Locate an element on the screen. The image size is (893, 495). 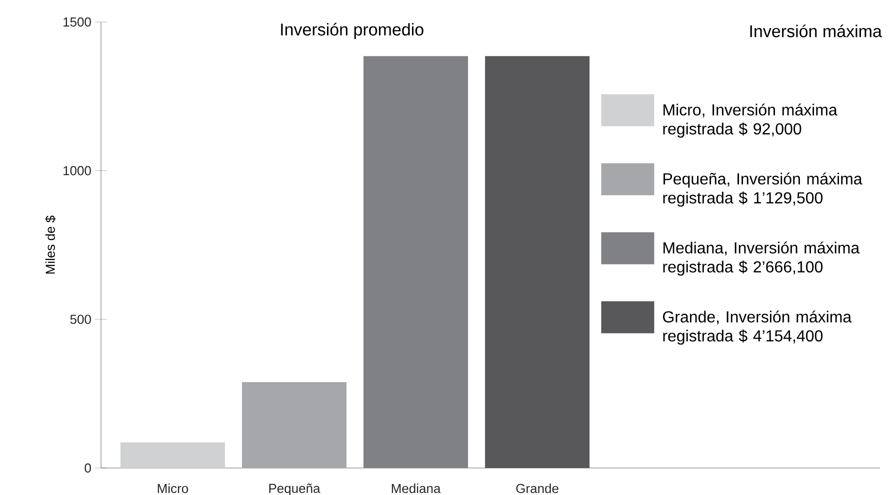
x-tick-label: Micro is located at coordinates (173, 489).